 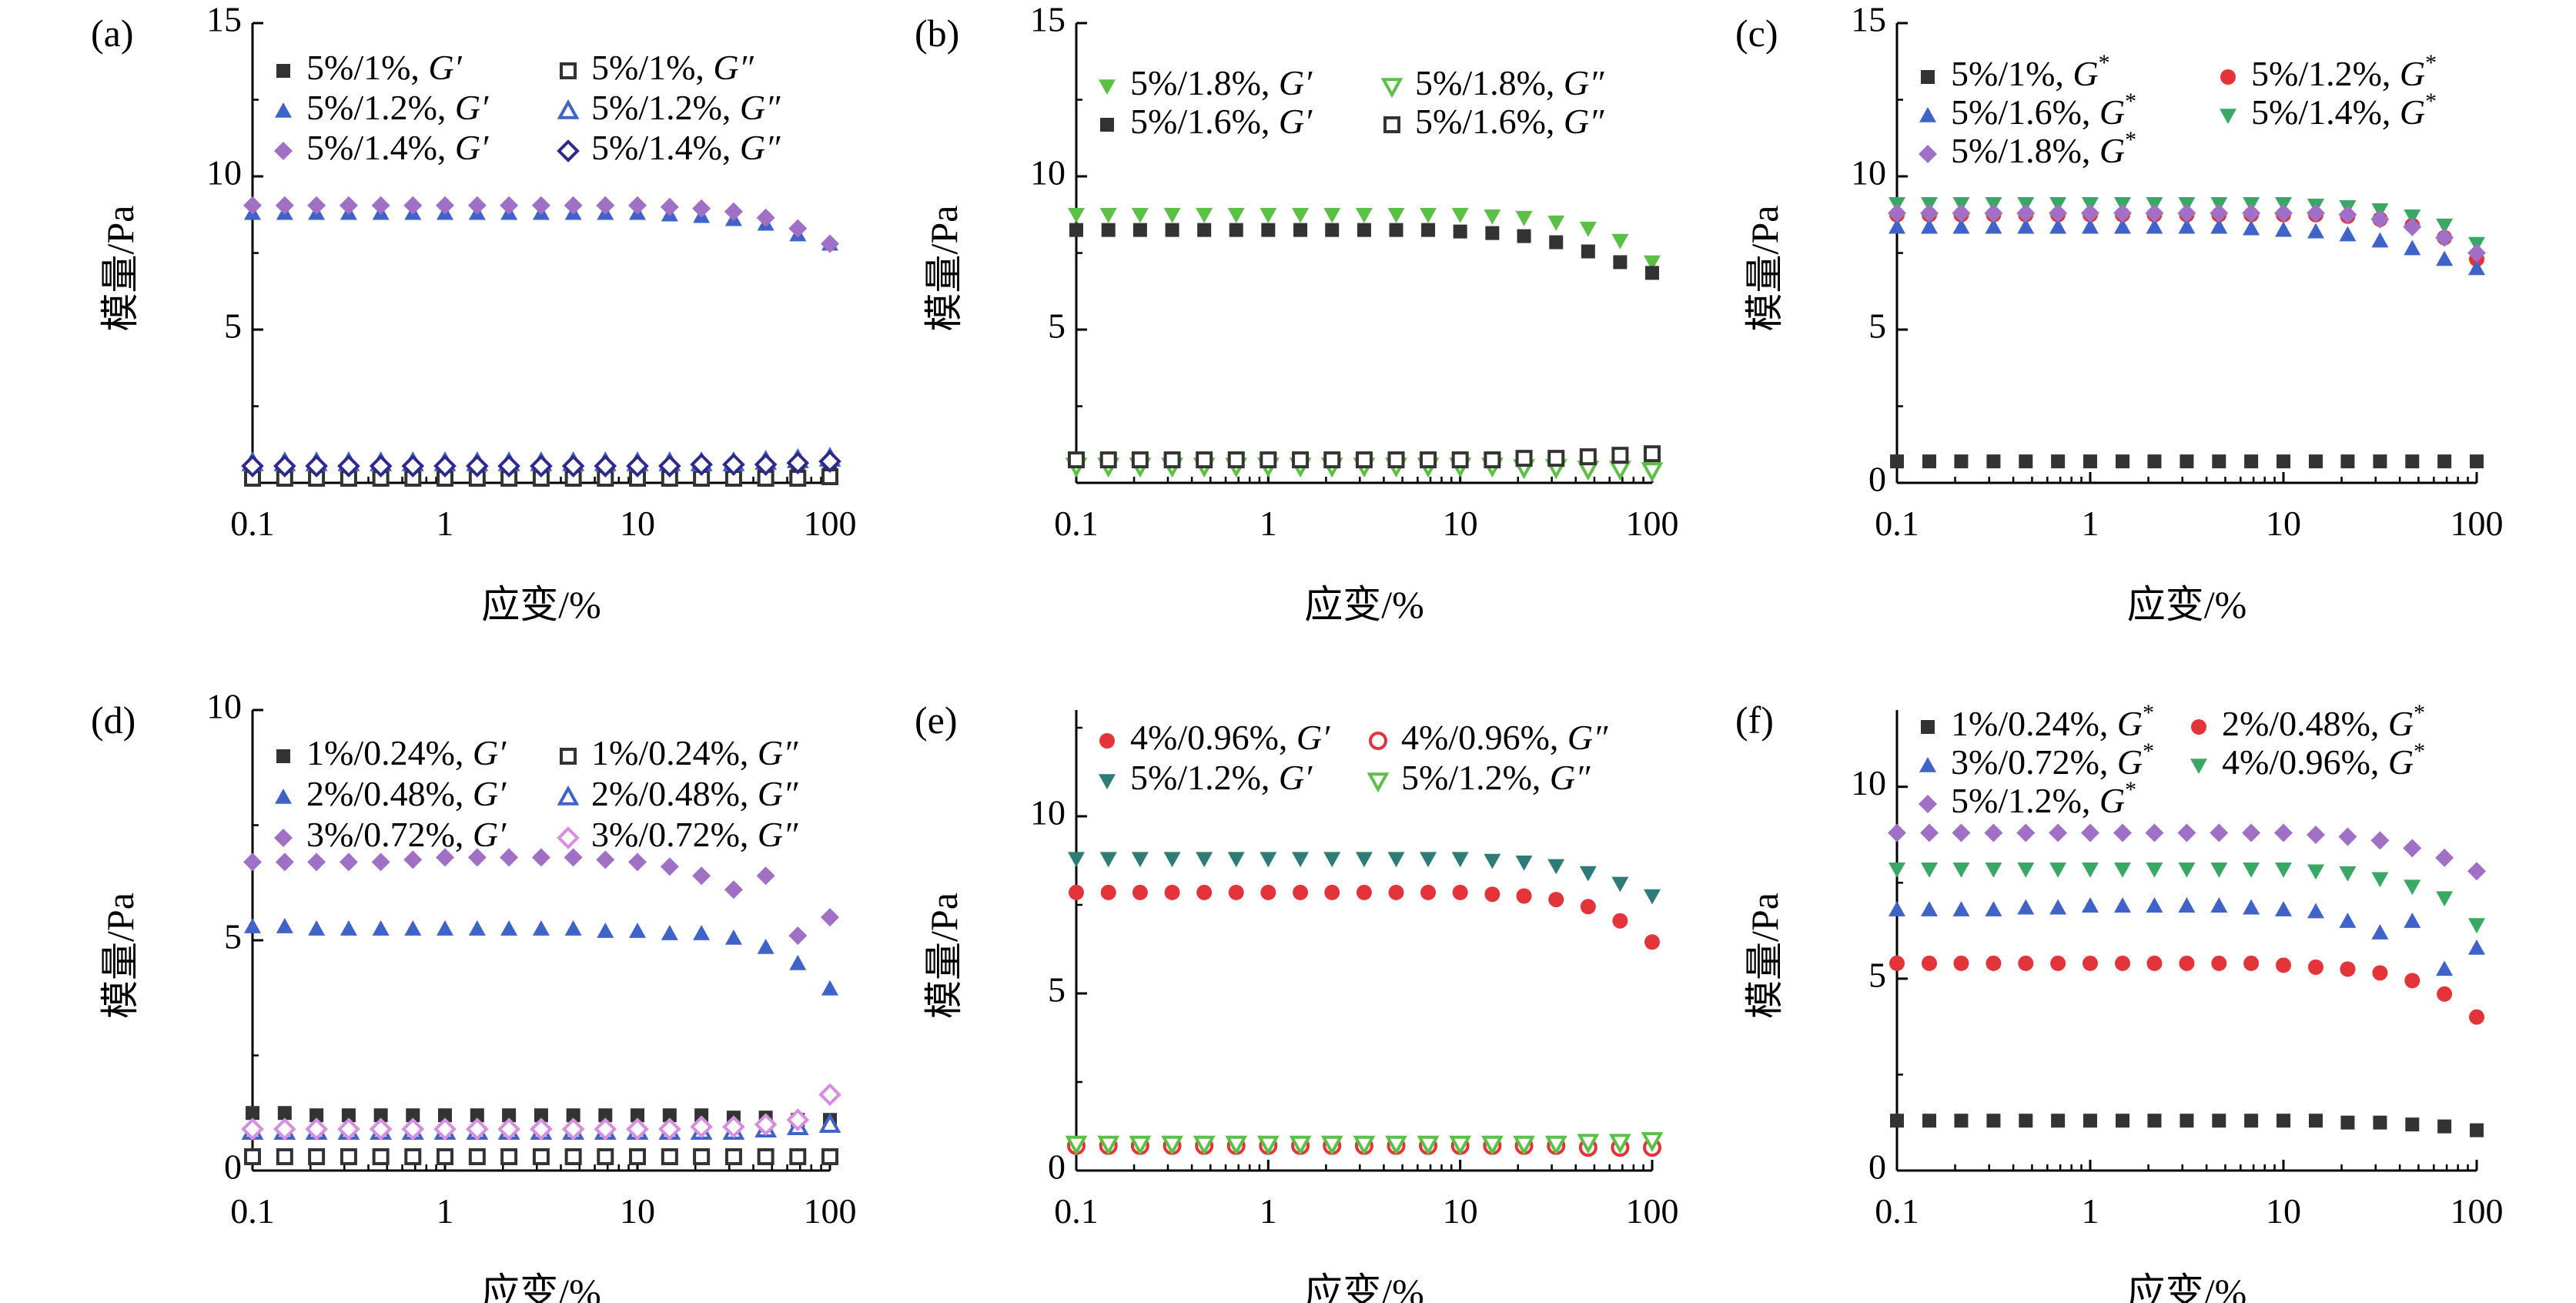 What do you see at coordinates (398, 147) in the screenshot?
I see `legend-label: 5%/1.4%, G′` at bounding box center [398, 147].